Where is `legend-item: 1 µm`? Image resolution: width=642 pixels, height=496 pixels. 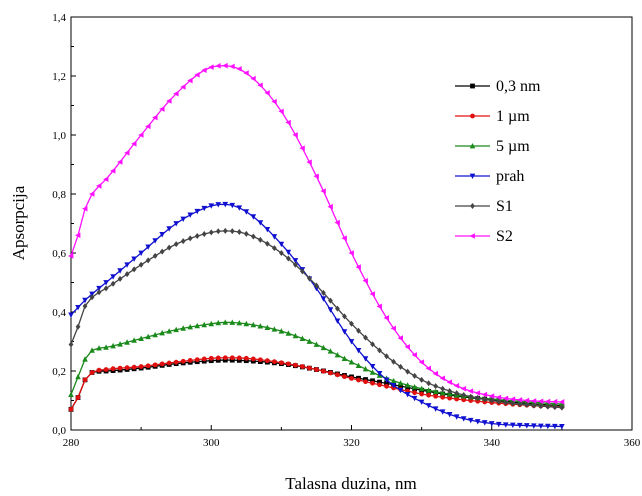 legend-item: 1 µm is located at coordinates (492, 116).